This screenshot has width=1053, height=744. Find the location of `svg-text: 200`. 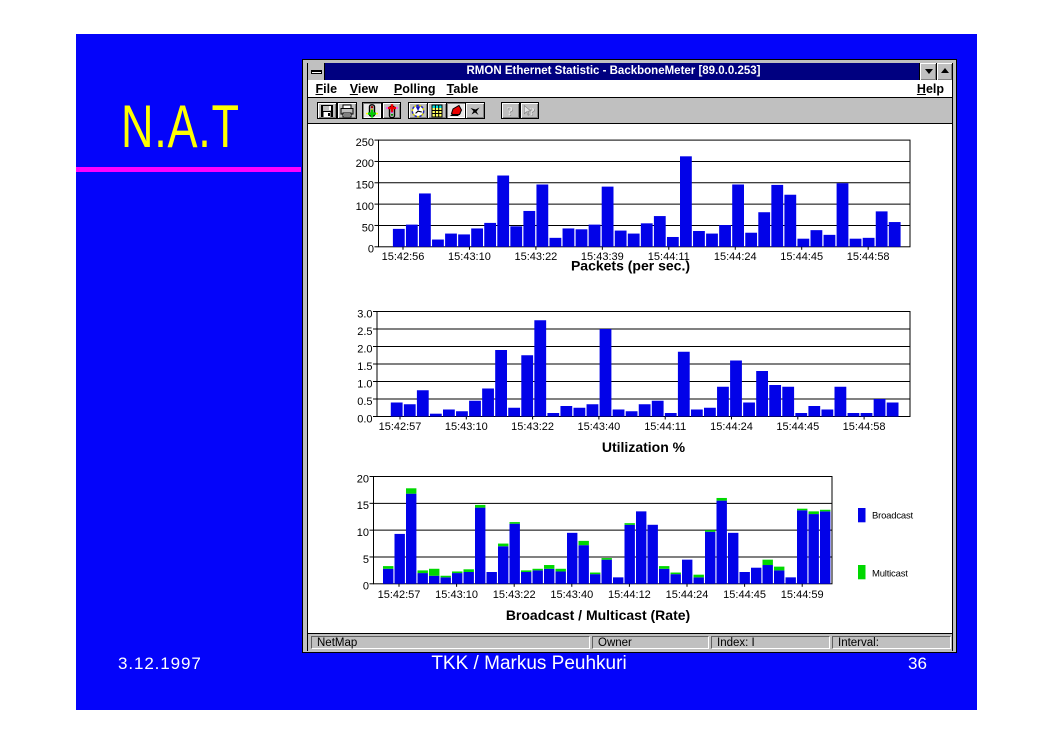

svg-text: 200 is located at coordinates (365, 164).